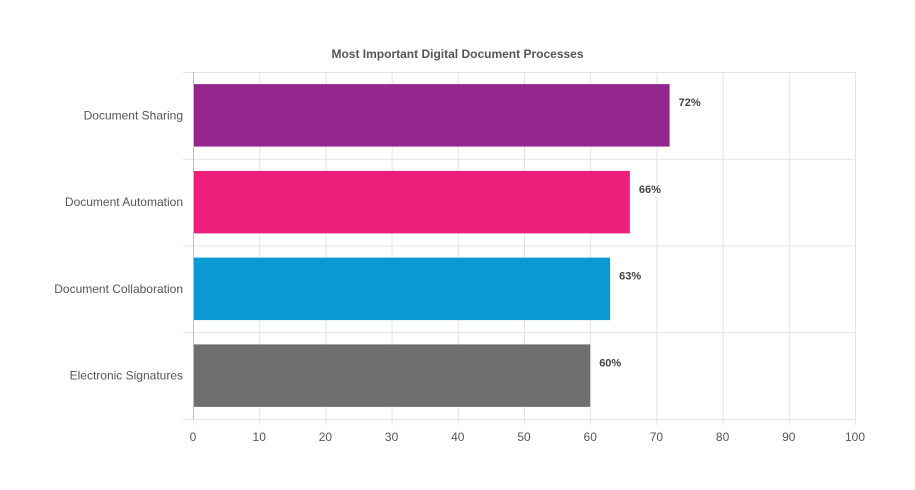  What do you see at coordinates (690, 103) in the screenshot?
I see `data-label: 72%` at bounding box center [690, 103].